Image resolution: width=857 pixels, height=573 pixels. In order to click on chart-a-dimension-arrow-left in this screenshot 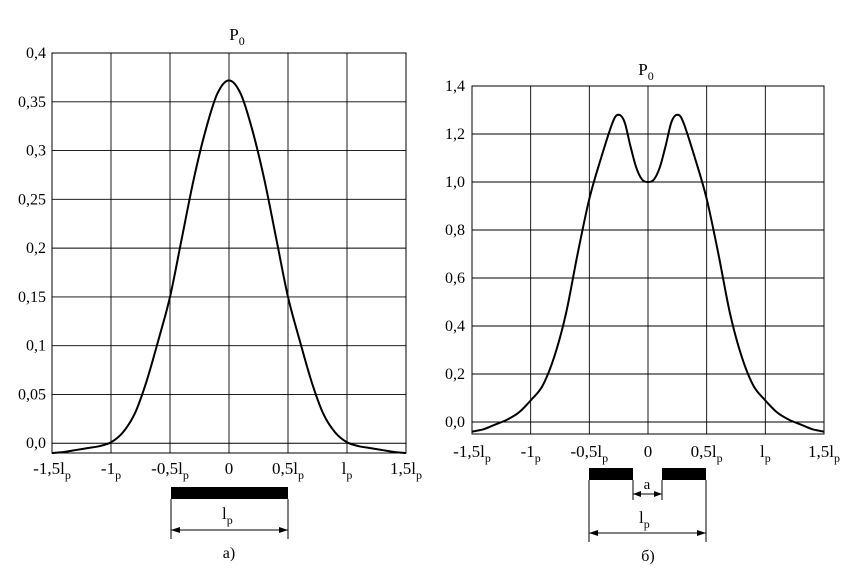, I will do `click(175, 530)`.